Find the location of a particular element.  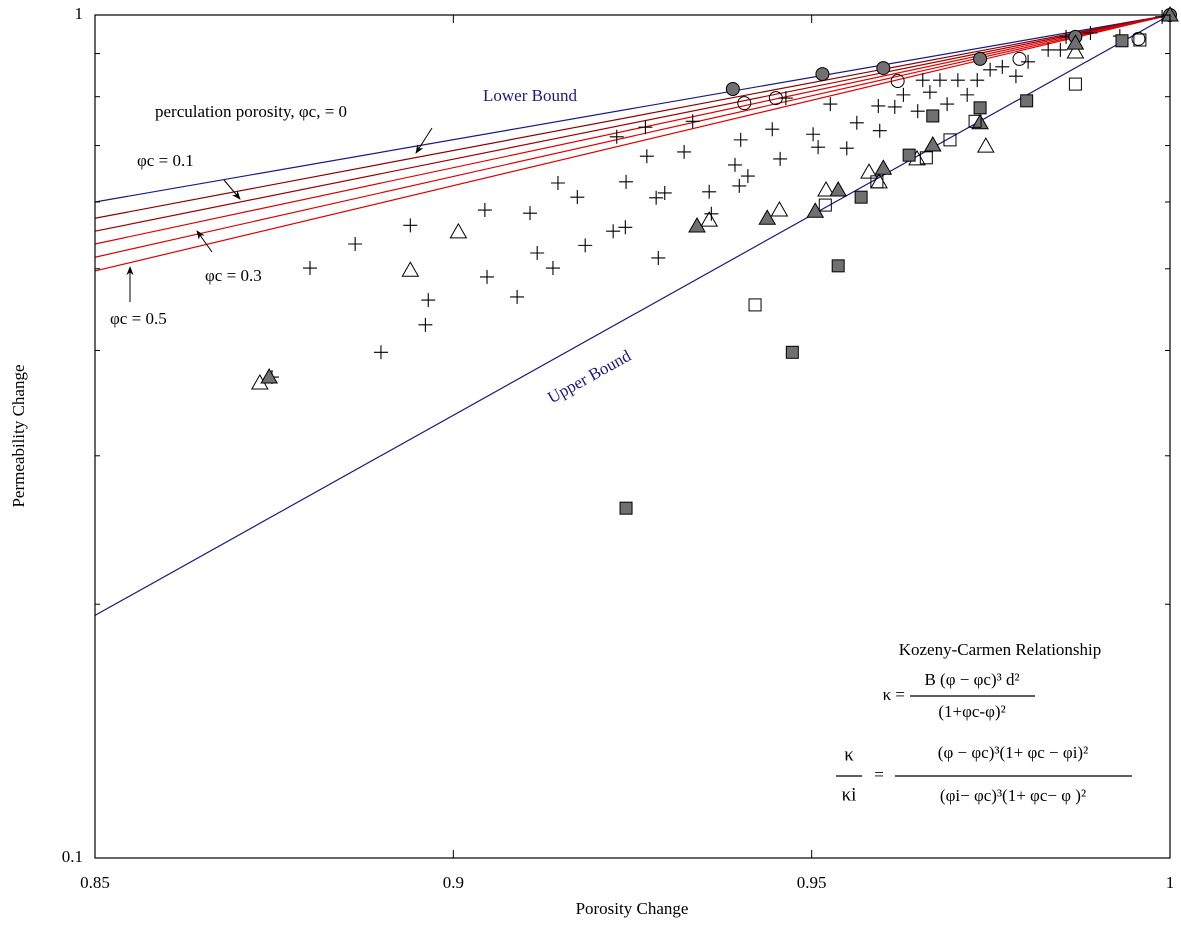

x-axis-label: Porosity Change is located at coordinates (632, 908).